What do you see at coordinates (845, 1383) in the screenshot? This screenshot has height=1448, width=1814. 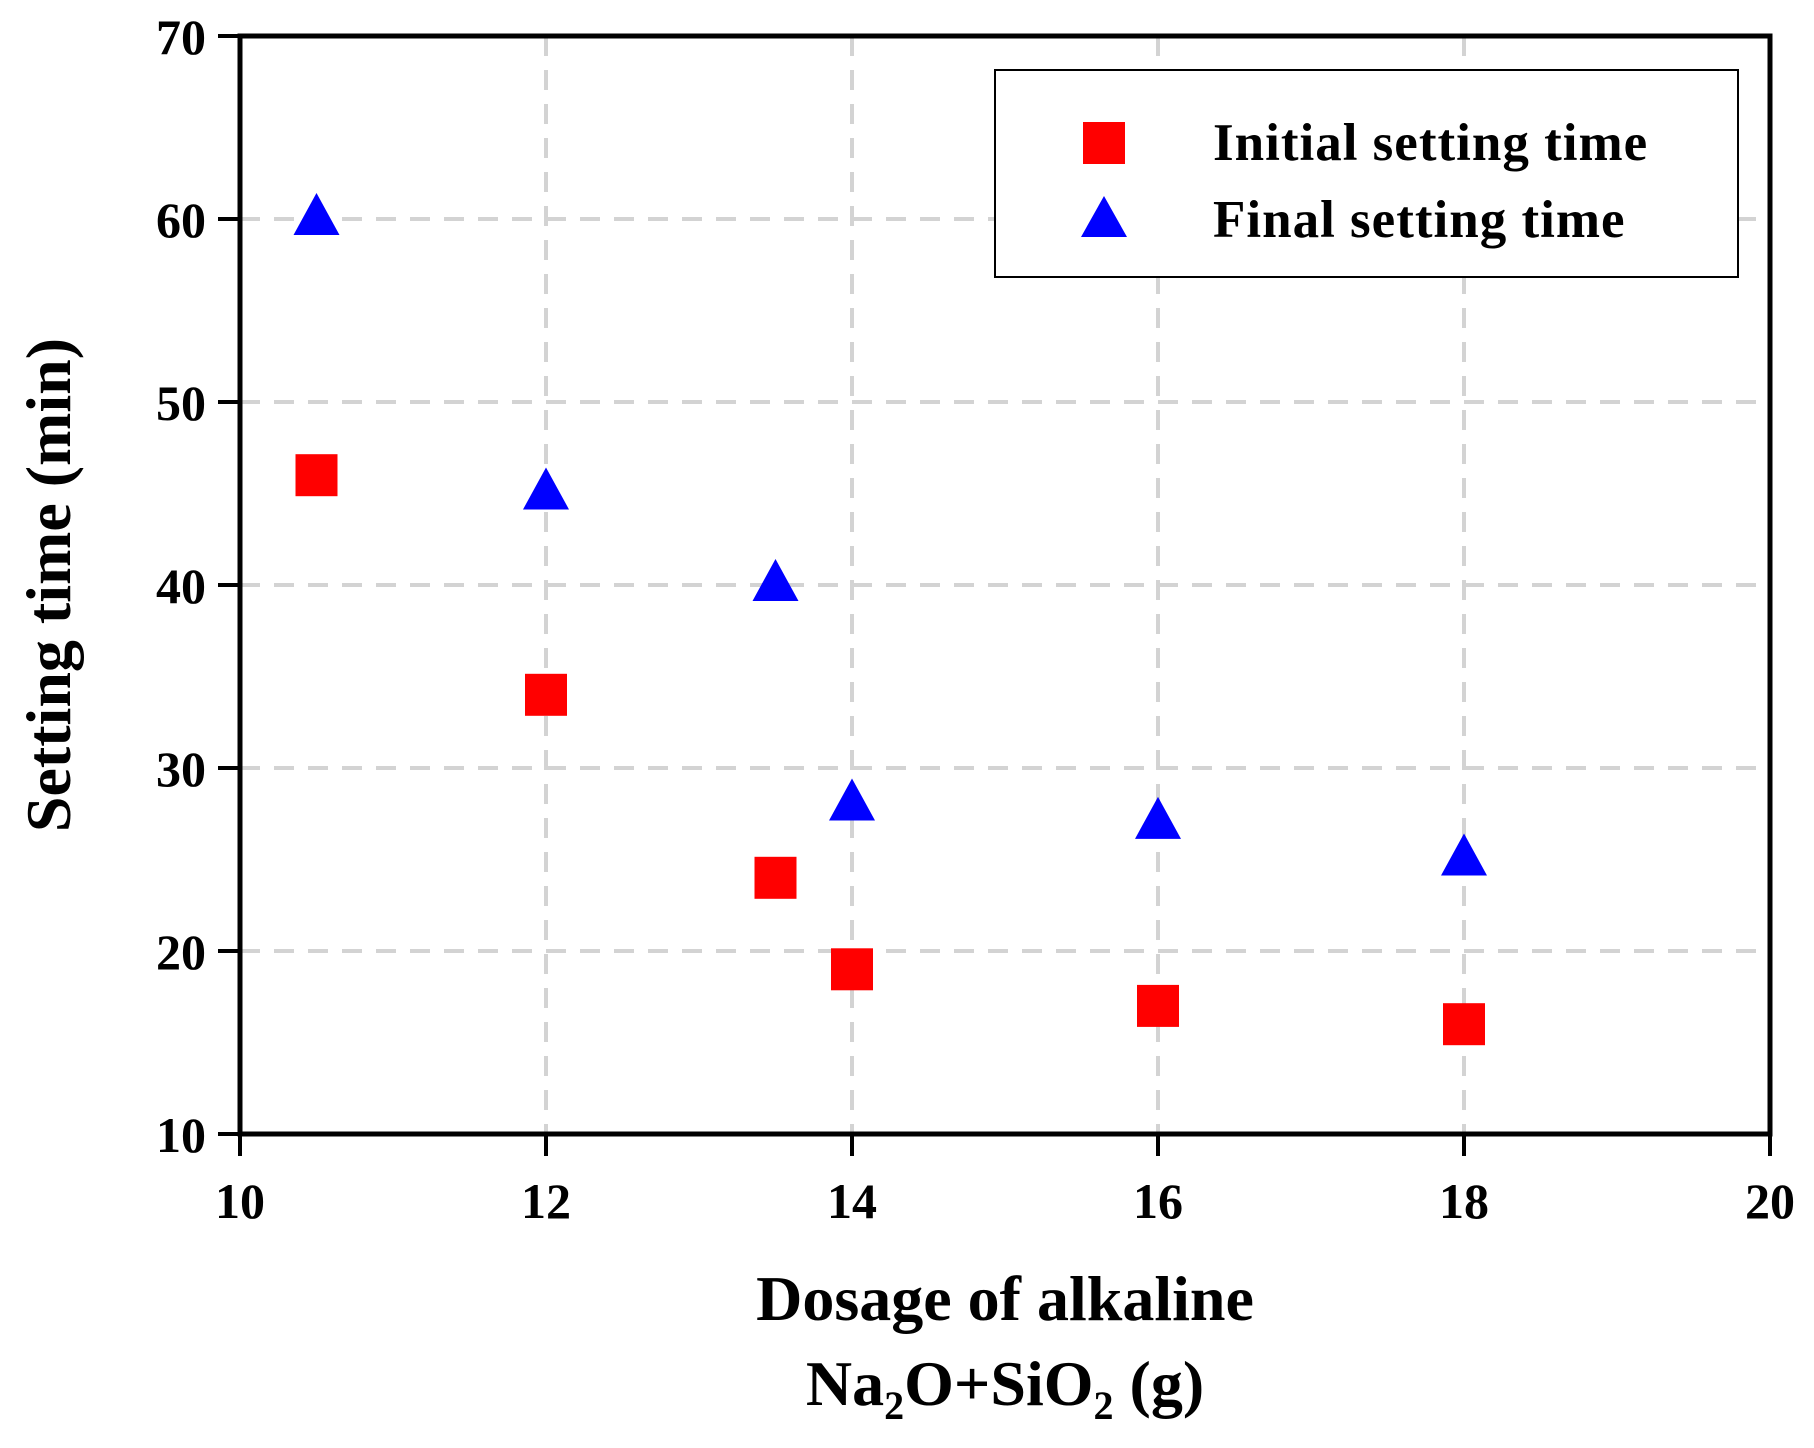 I see `xlabel-na: Na` at bounding box center [845, 1383].